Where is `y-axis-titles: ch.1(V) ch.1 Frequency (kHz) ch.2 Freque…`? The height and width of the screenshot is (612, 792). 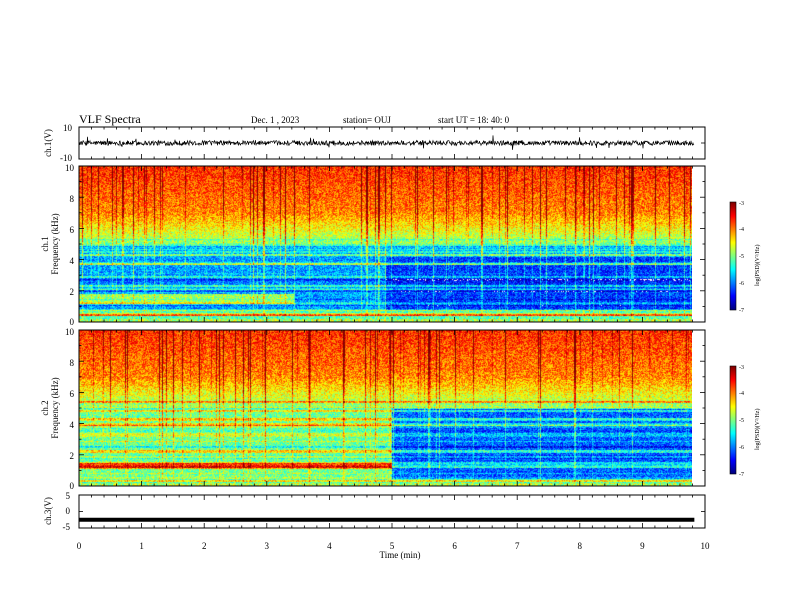 y-axis-titles: ch.1(V) ch.1 Frequency (kHz) ch.2 Freque… is located at coordinates (50, 327).